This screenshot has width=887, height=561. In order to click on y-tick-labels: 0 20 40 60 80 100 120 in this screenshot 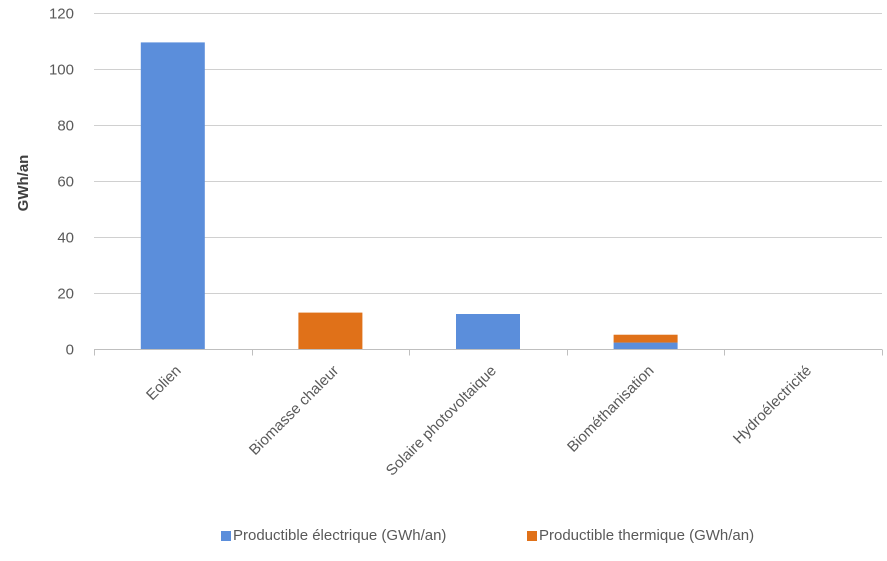, I will do `click(61, 182)`.